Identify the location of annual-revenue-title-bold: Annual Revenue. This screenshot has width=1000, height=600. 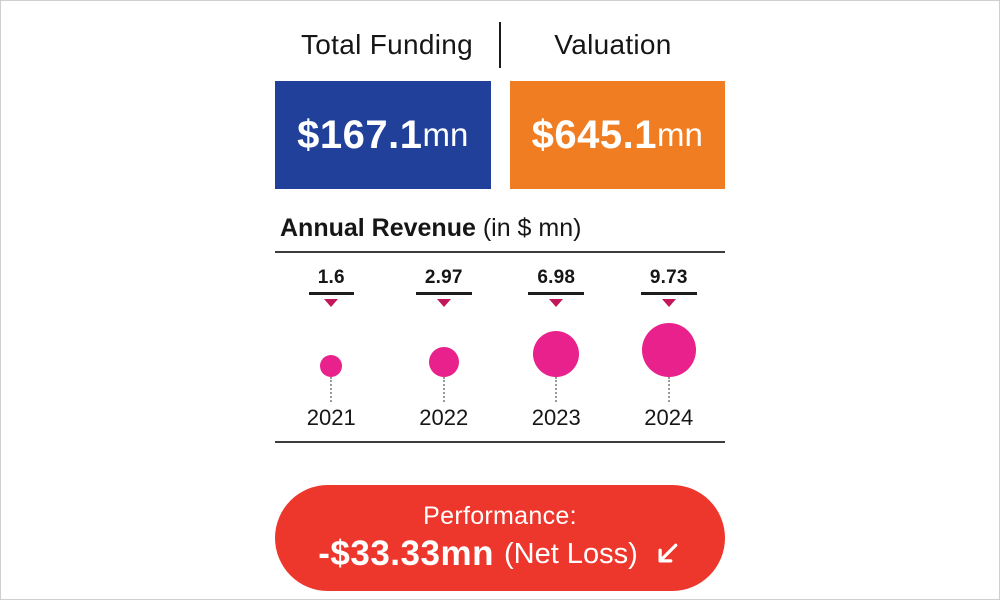
(378, 228).